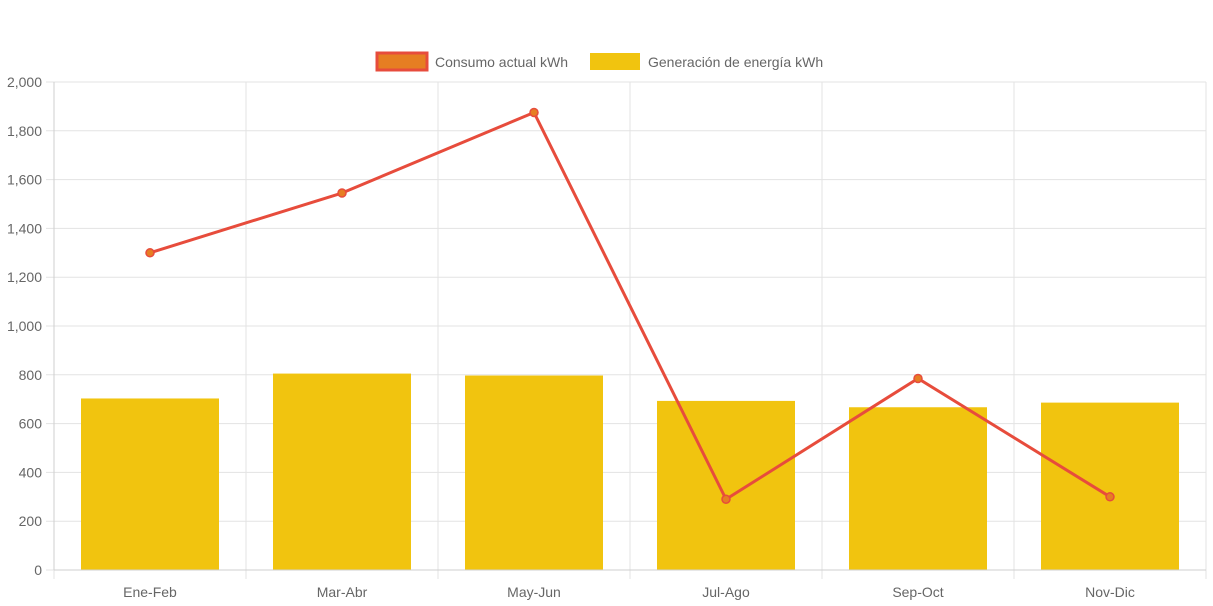 Image resolution: width=1213 pixels, height=606 pixels. I want to click on y-tick-label: 1,600, so click(24, 180).